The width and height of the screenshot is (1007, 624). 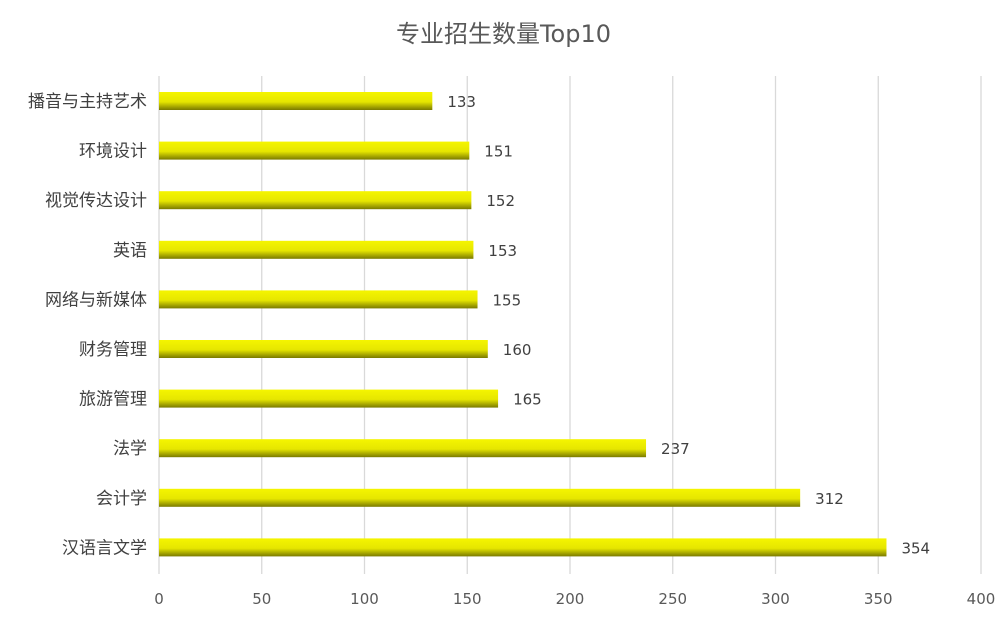 What do you see at coordinates (113, 350) in the screenshot?
I see `category-label: 财务管理` at bounding box center [113, 350].